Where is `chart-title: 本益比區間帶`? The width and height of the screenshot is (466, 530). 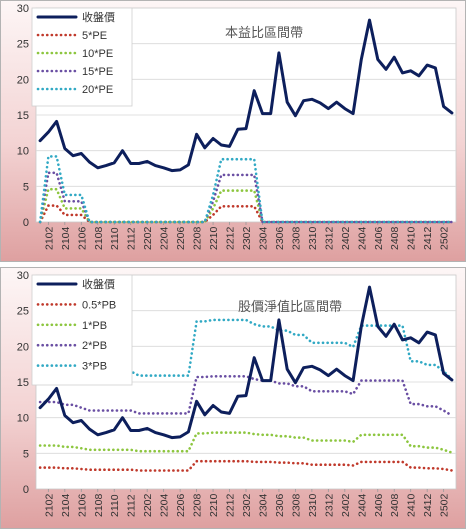
chart-title: 本益比區間帶 is located at coordinates (264, 32).